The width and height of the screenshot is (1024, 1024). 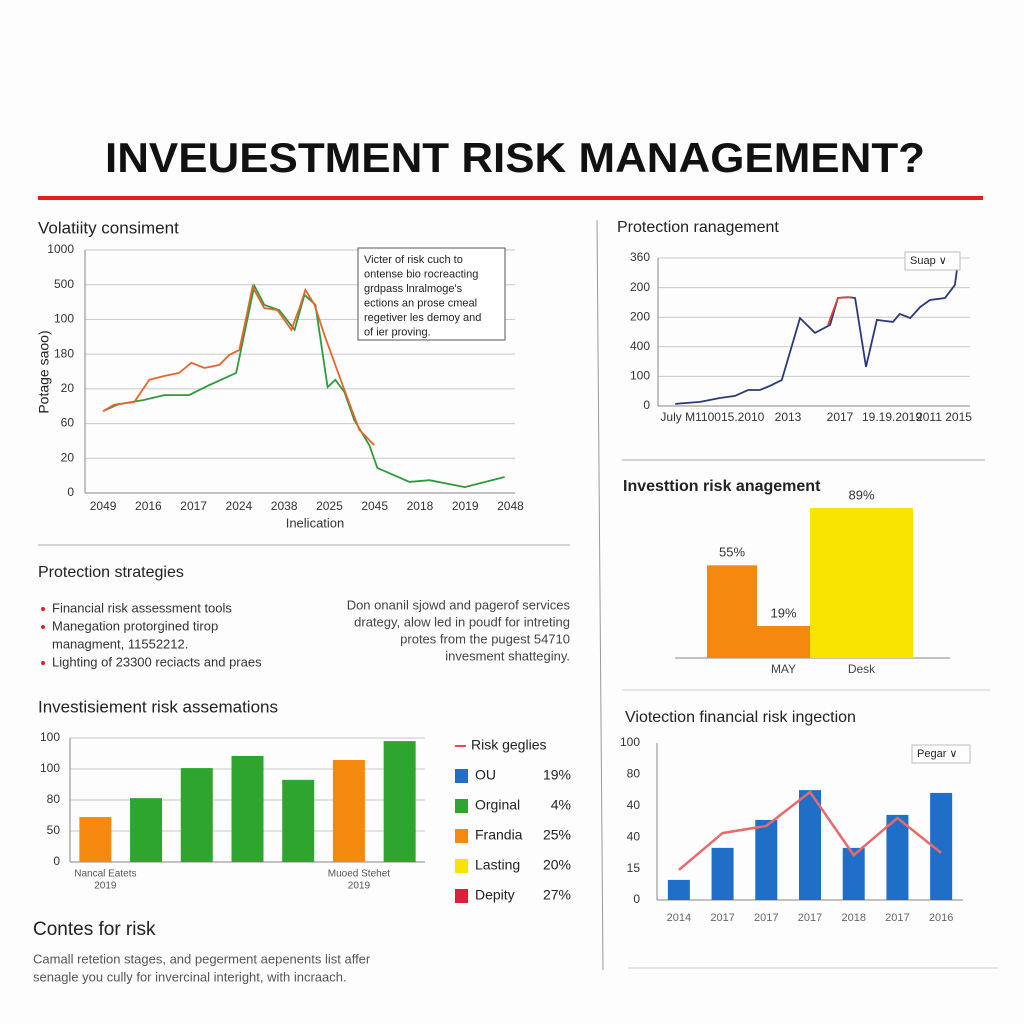 I want to click on legend-share: 20%, so click(x=557, y=865).